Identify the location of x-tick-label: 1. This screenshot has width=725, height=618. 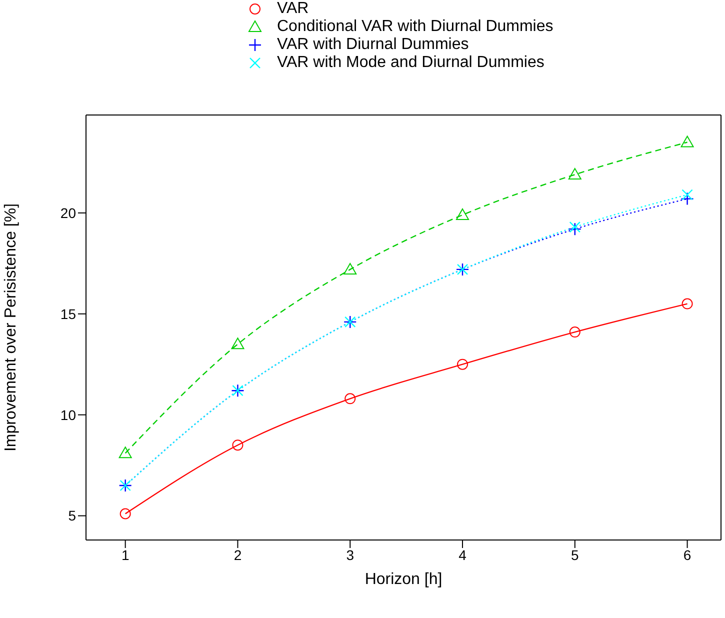
(125, 554).